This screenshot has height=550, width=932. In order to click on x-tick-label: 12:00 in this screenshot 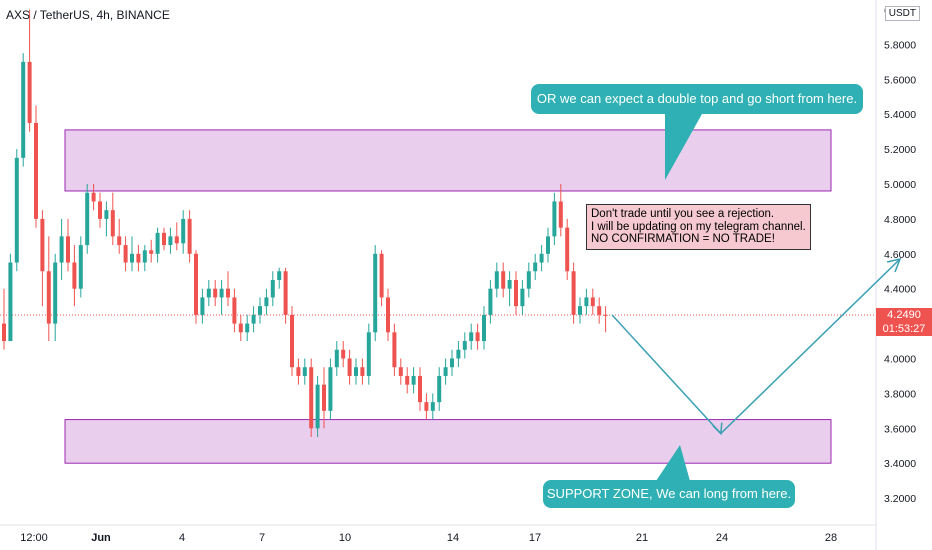, I will do `click(34, 538)`.